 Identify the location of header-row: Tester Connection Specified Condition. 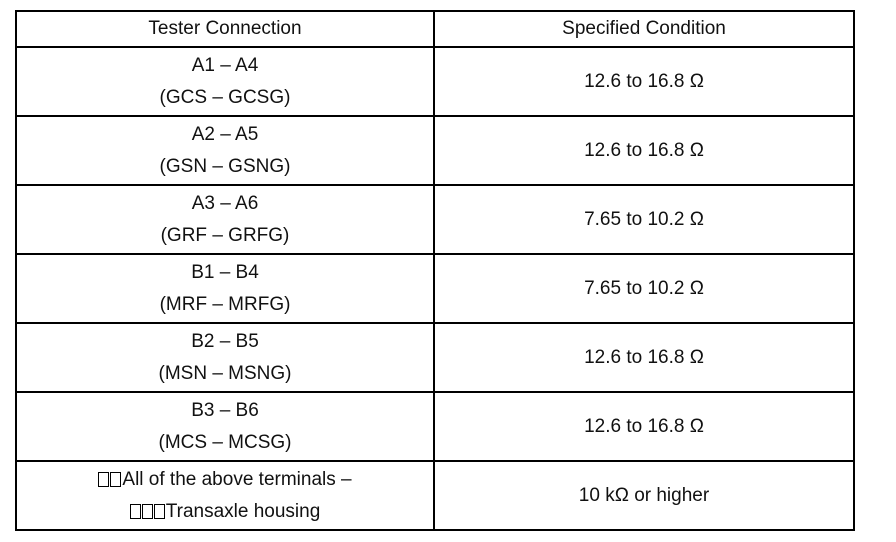
(435, 29).